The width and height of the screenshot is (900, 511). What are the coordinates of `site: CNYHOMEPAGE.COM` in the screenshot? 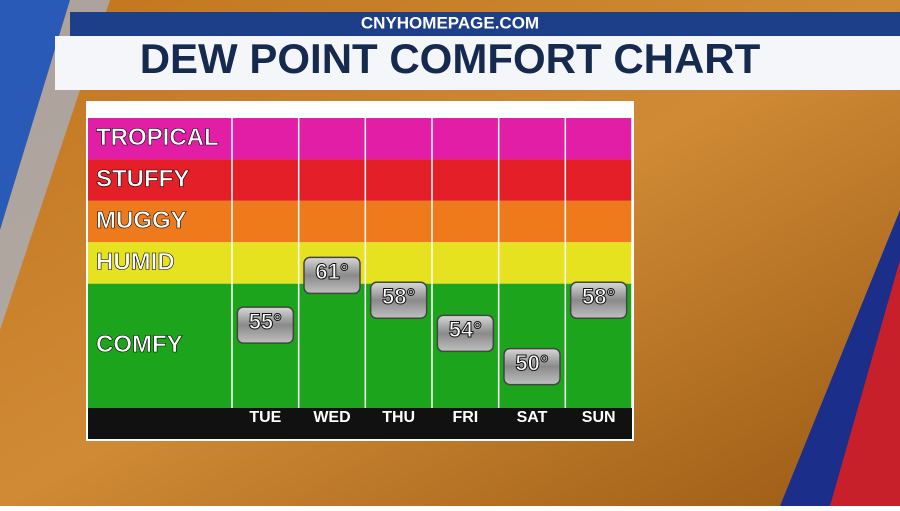 It's located at (450, 22).